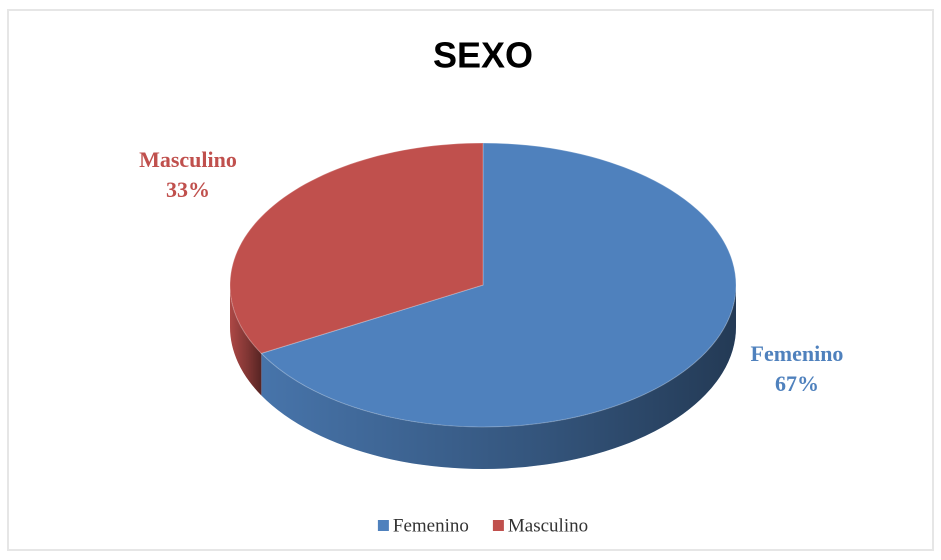 Image resolution: width=941 pixels, height=560 pixels. I want to click on legend: Femenino Masculino, so click(482, 525).